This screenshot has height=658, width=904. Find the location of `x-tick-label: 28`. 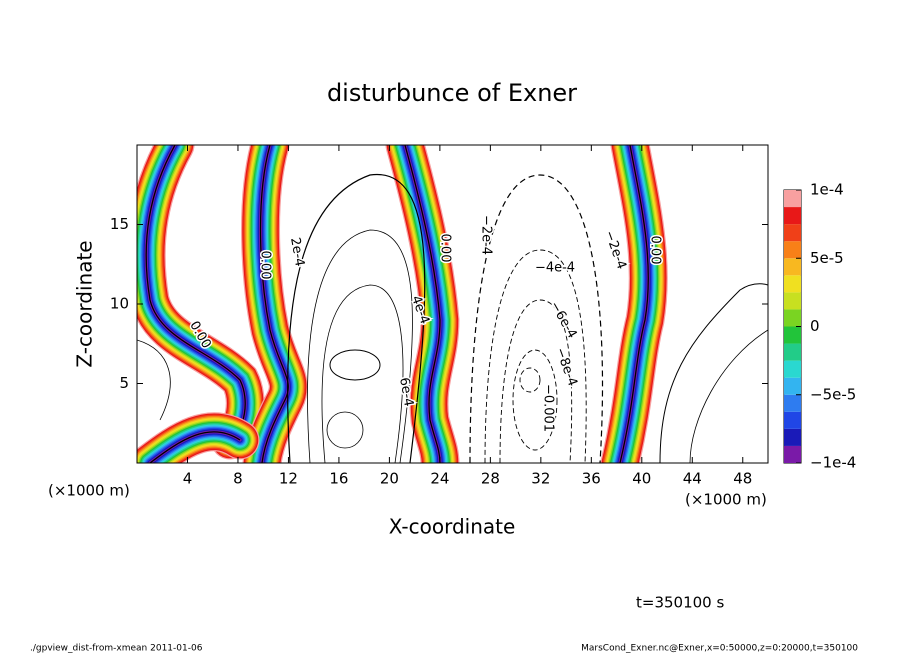

x-tick-label: 28 is located at coordinates (490, 479).